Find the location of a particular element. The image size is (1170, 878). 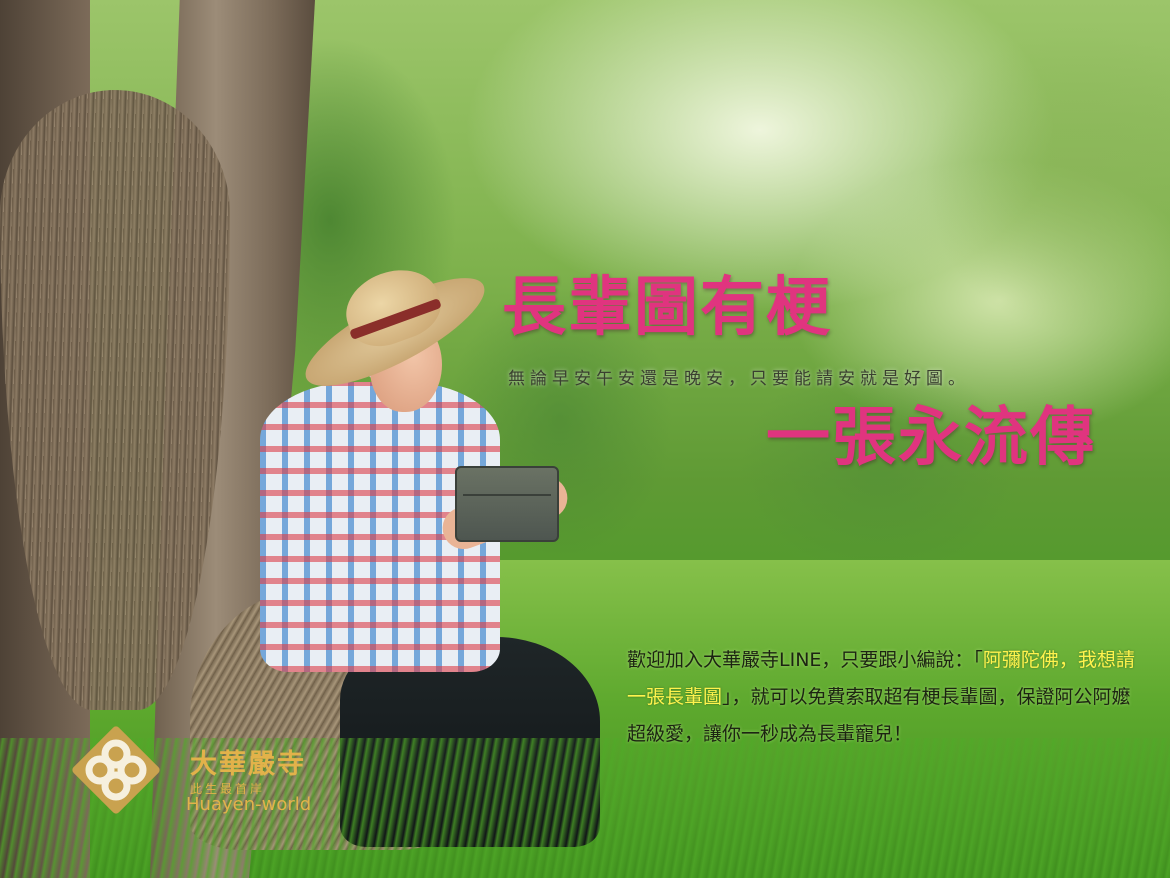

hanging-roots is located at coordinates (115, 400).